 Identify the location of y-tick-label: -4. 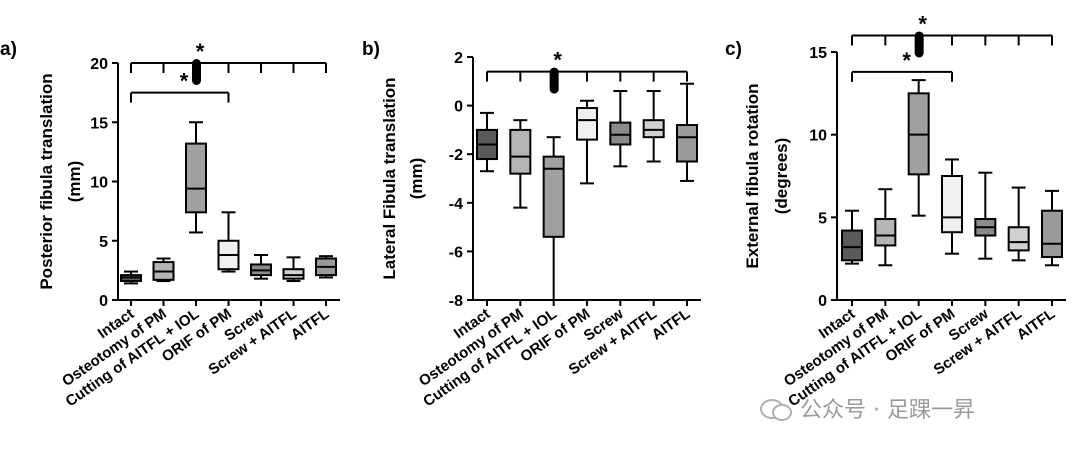
(456, 204).